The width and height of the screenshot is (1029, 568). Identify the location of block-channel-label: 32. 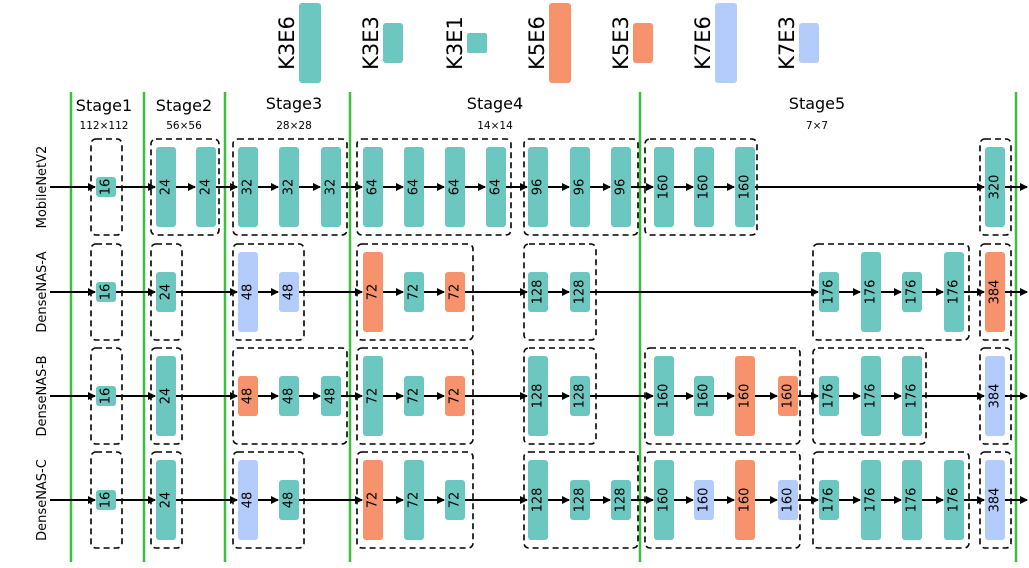
(248, 187).